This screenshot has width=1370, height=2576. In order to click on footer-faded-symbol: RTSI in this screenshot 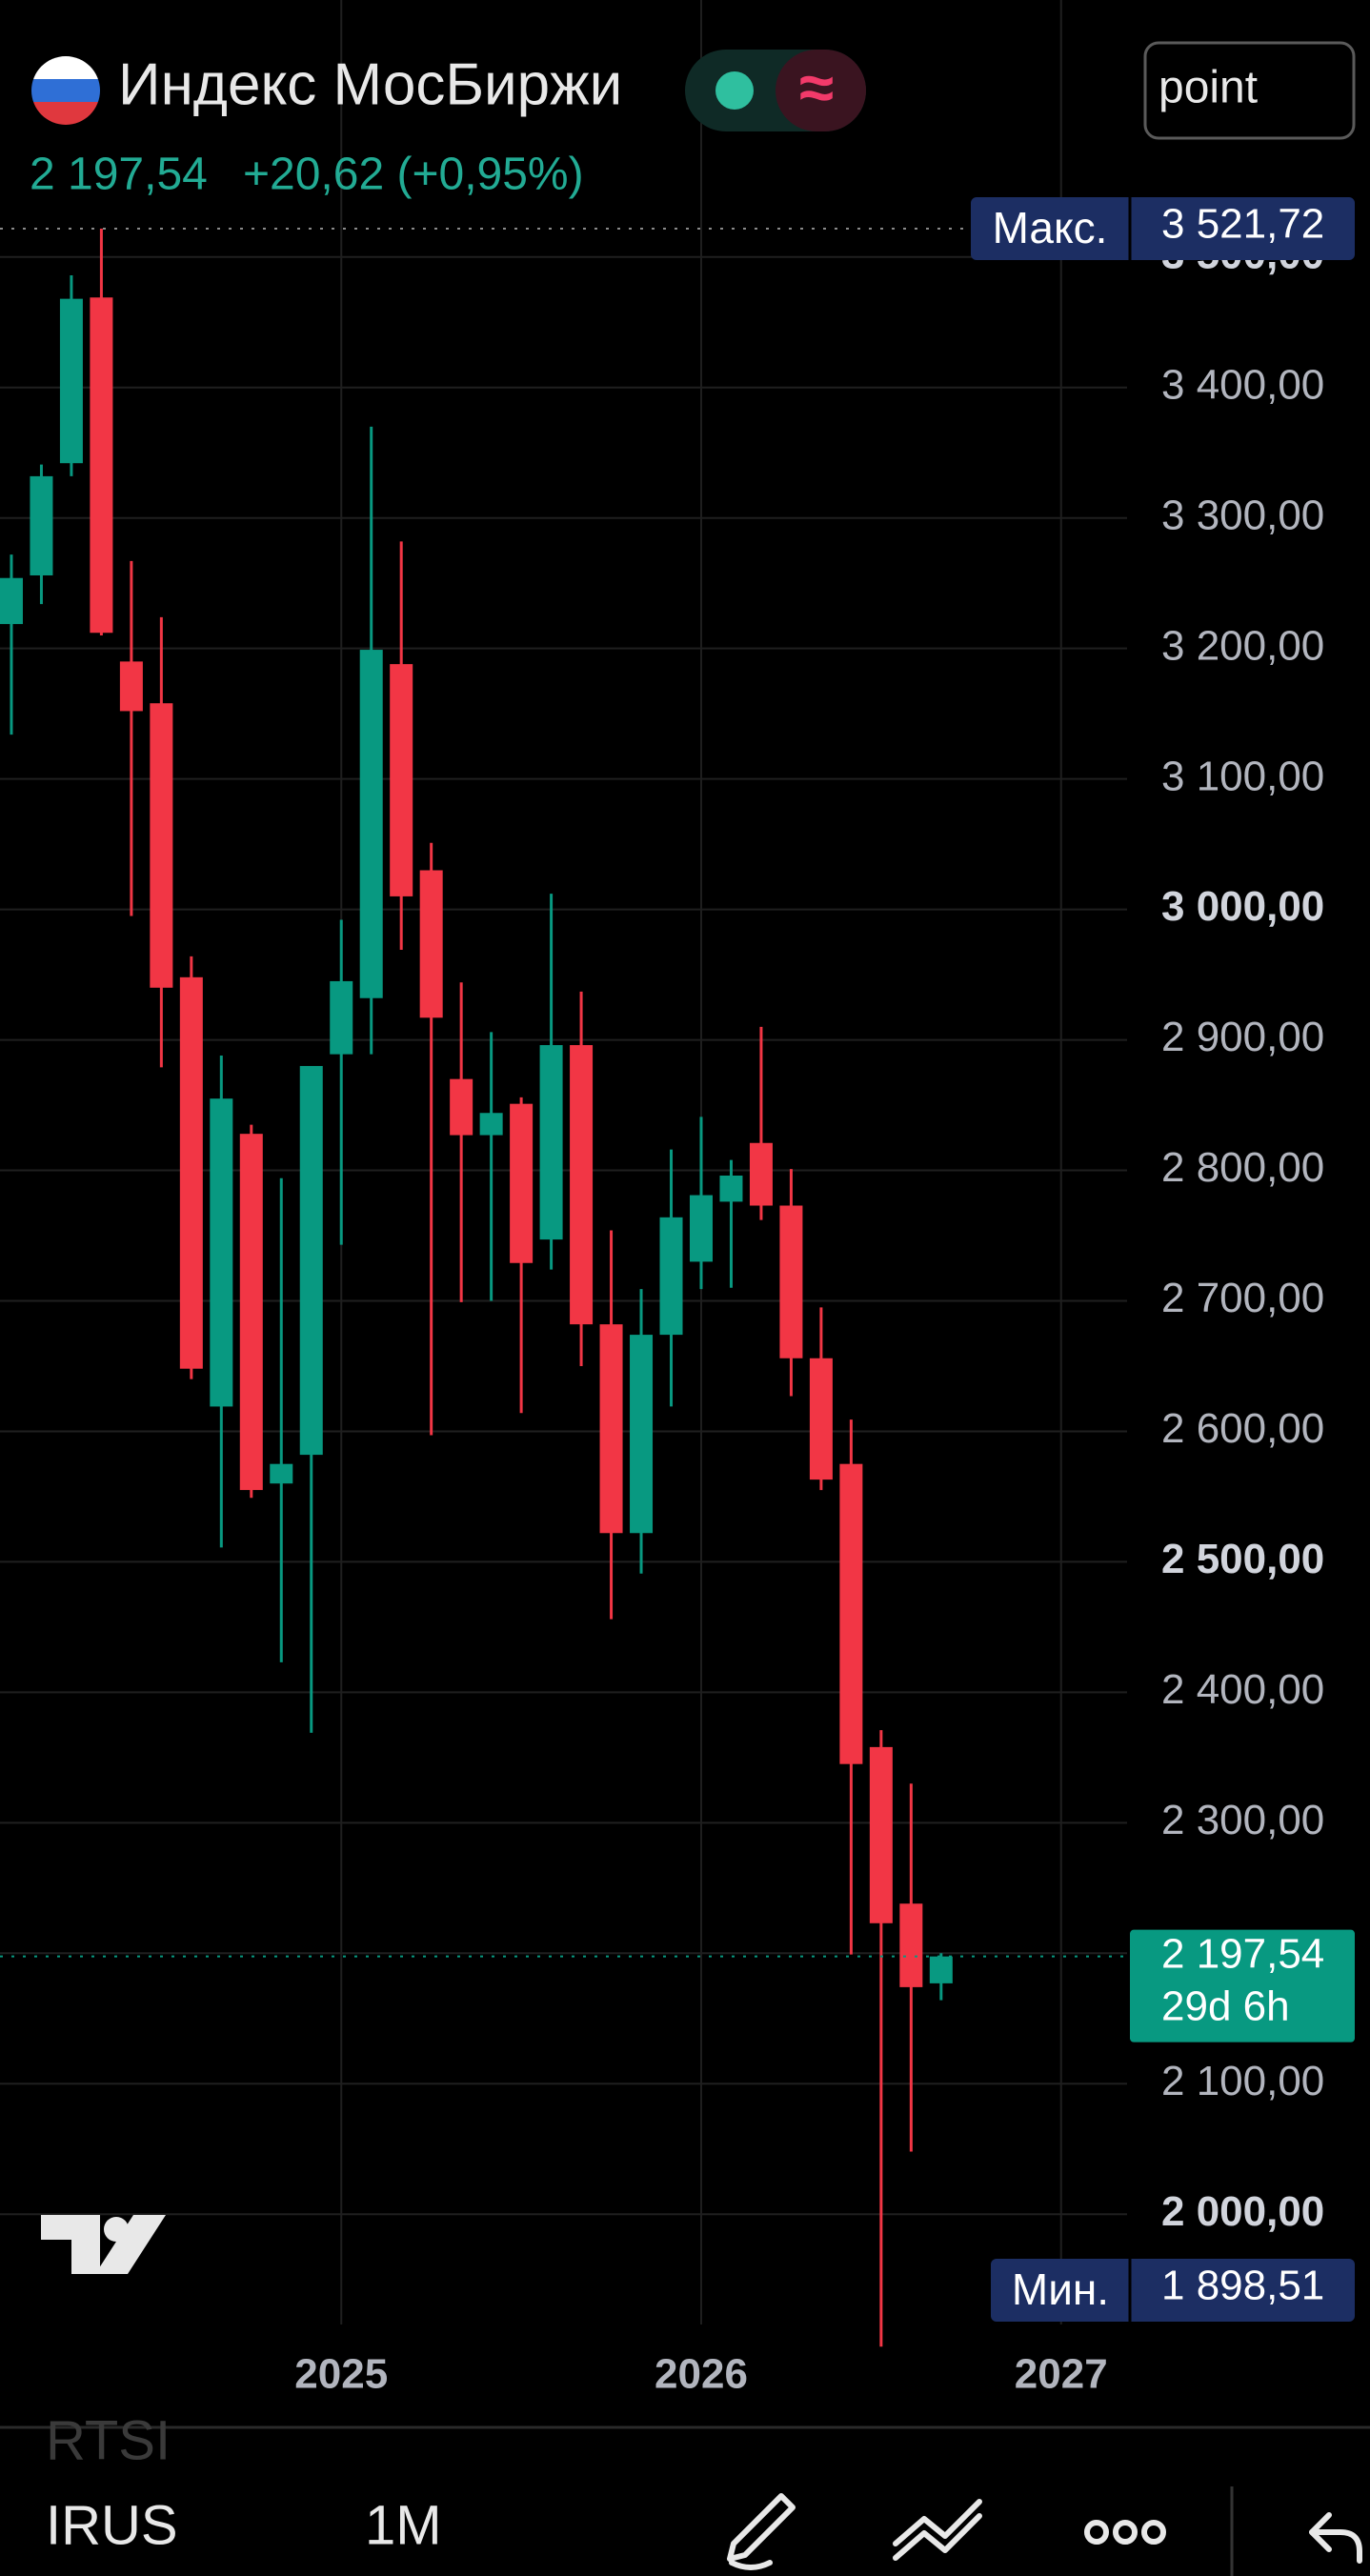, I will do `click(108, 2440)`.